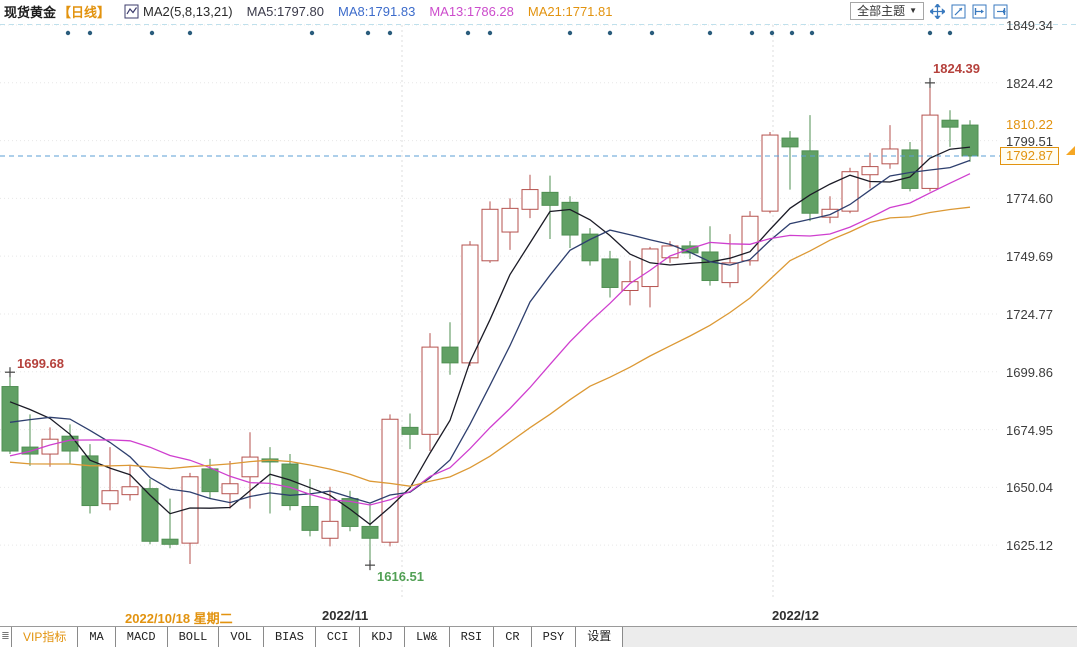  I want to click on toolbar-filler, so click(850, 637).